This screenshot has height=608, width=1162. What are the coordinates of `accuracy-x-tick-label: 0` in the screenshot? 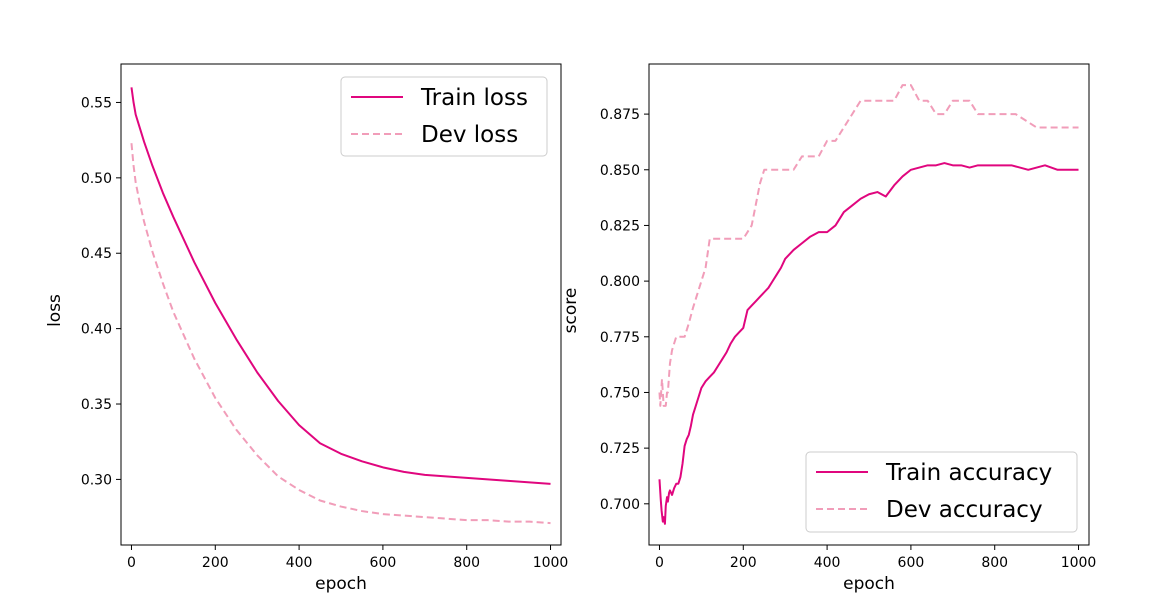 It's located at (659, 563).